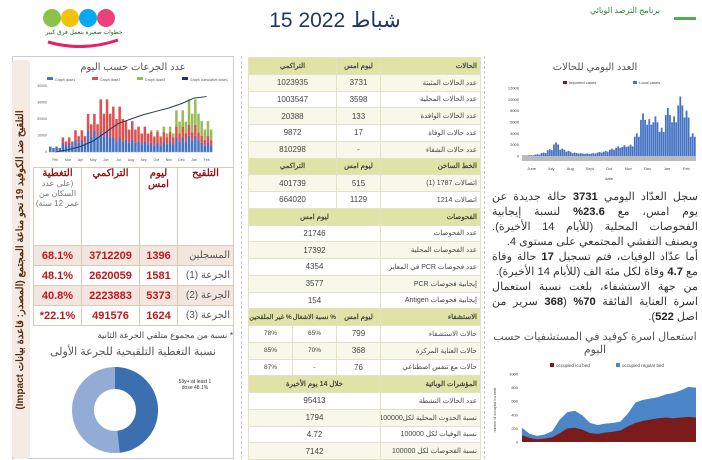 The width and height of the screenshot is (702, 460). Describe the element at coordinates (495, 409) in the screenshot. I see `y-axis-label: number of occupied icu beds` at that location.